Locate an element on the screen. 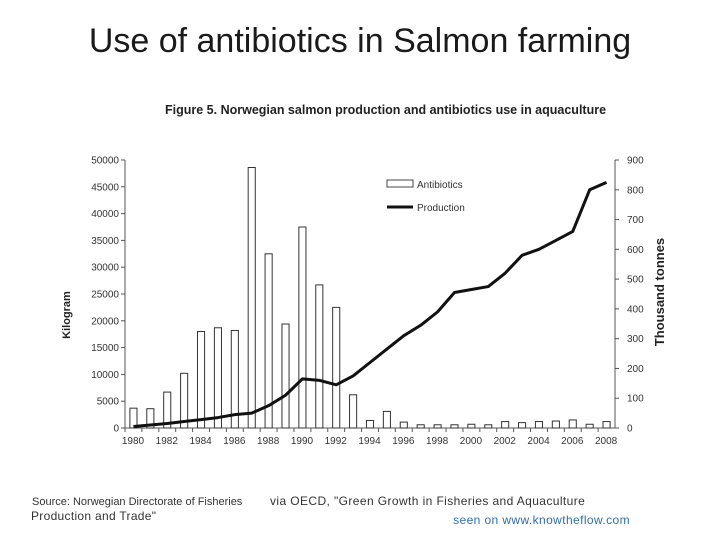 The image size is (720, 540). y2-tick-label: 800 is located at coordinates (635, 190).